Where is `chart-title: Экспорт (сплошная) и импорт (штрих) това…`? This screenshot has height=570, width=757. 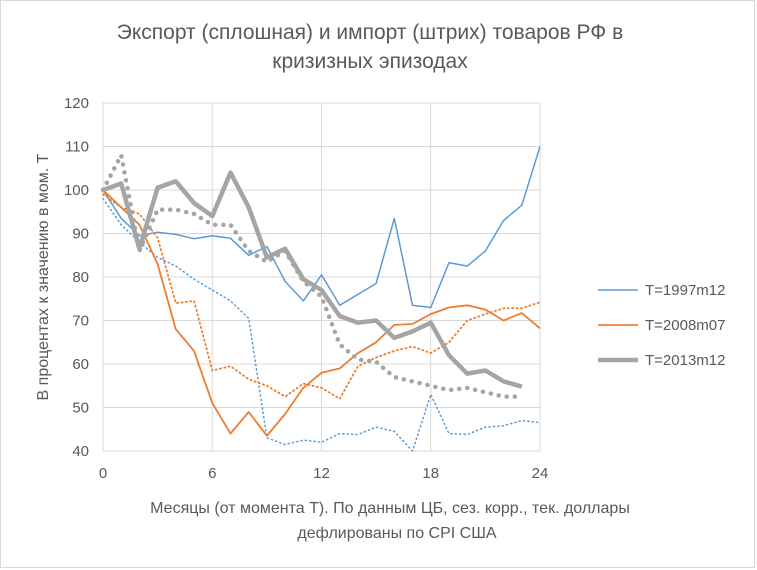
chart-title: Экспорт (сплошная) и импорт (штрих) това… is located at coordinates (370, 47).